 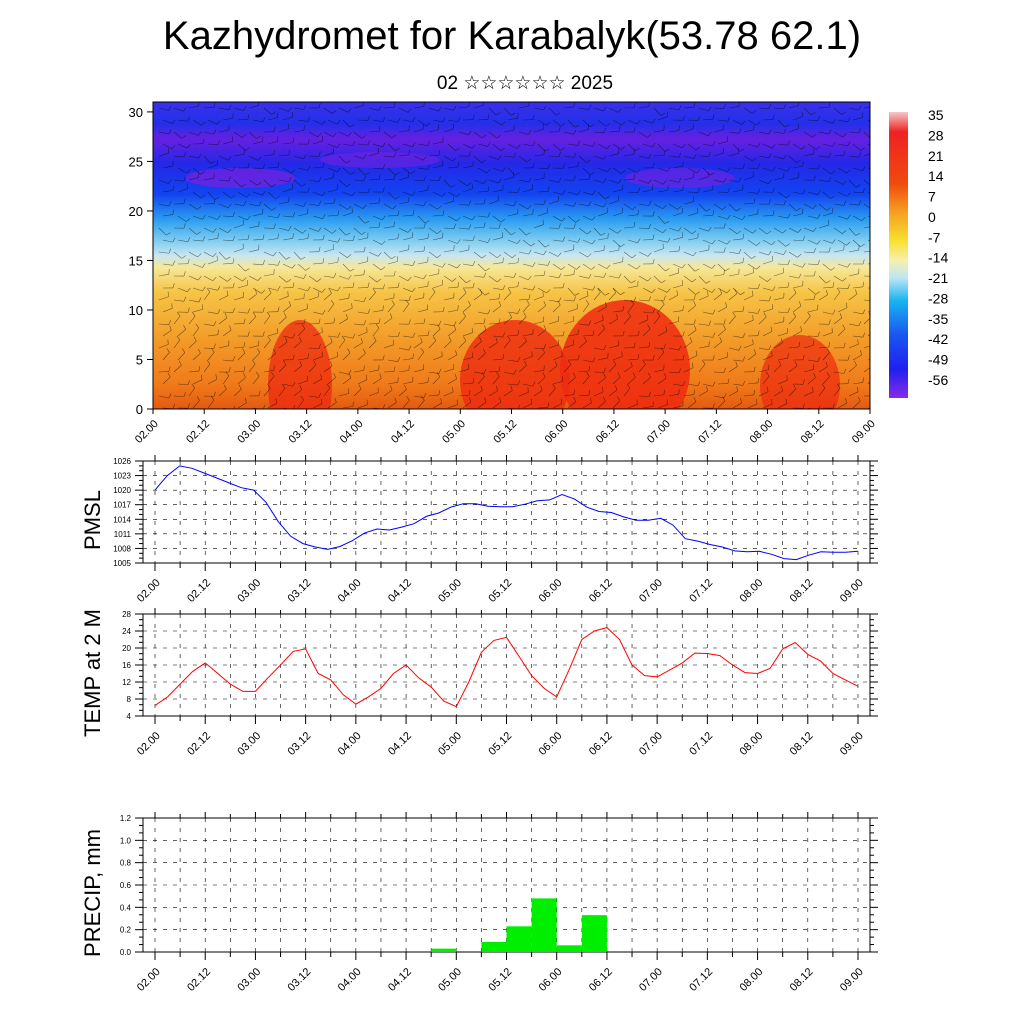 I want to click on x-tick-label: 03.00, so click(x=249, y=980).